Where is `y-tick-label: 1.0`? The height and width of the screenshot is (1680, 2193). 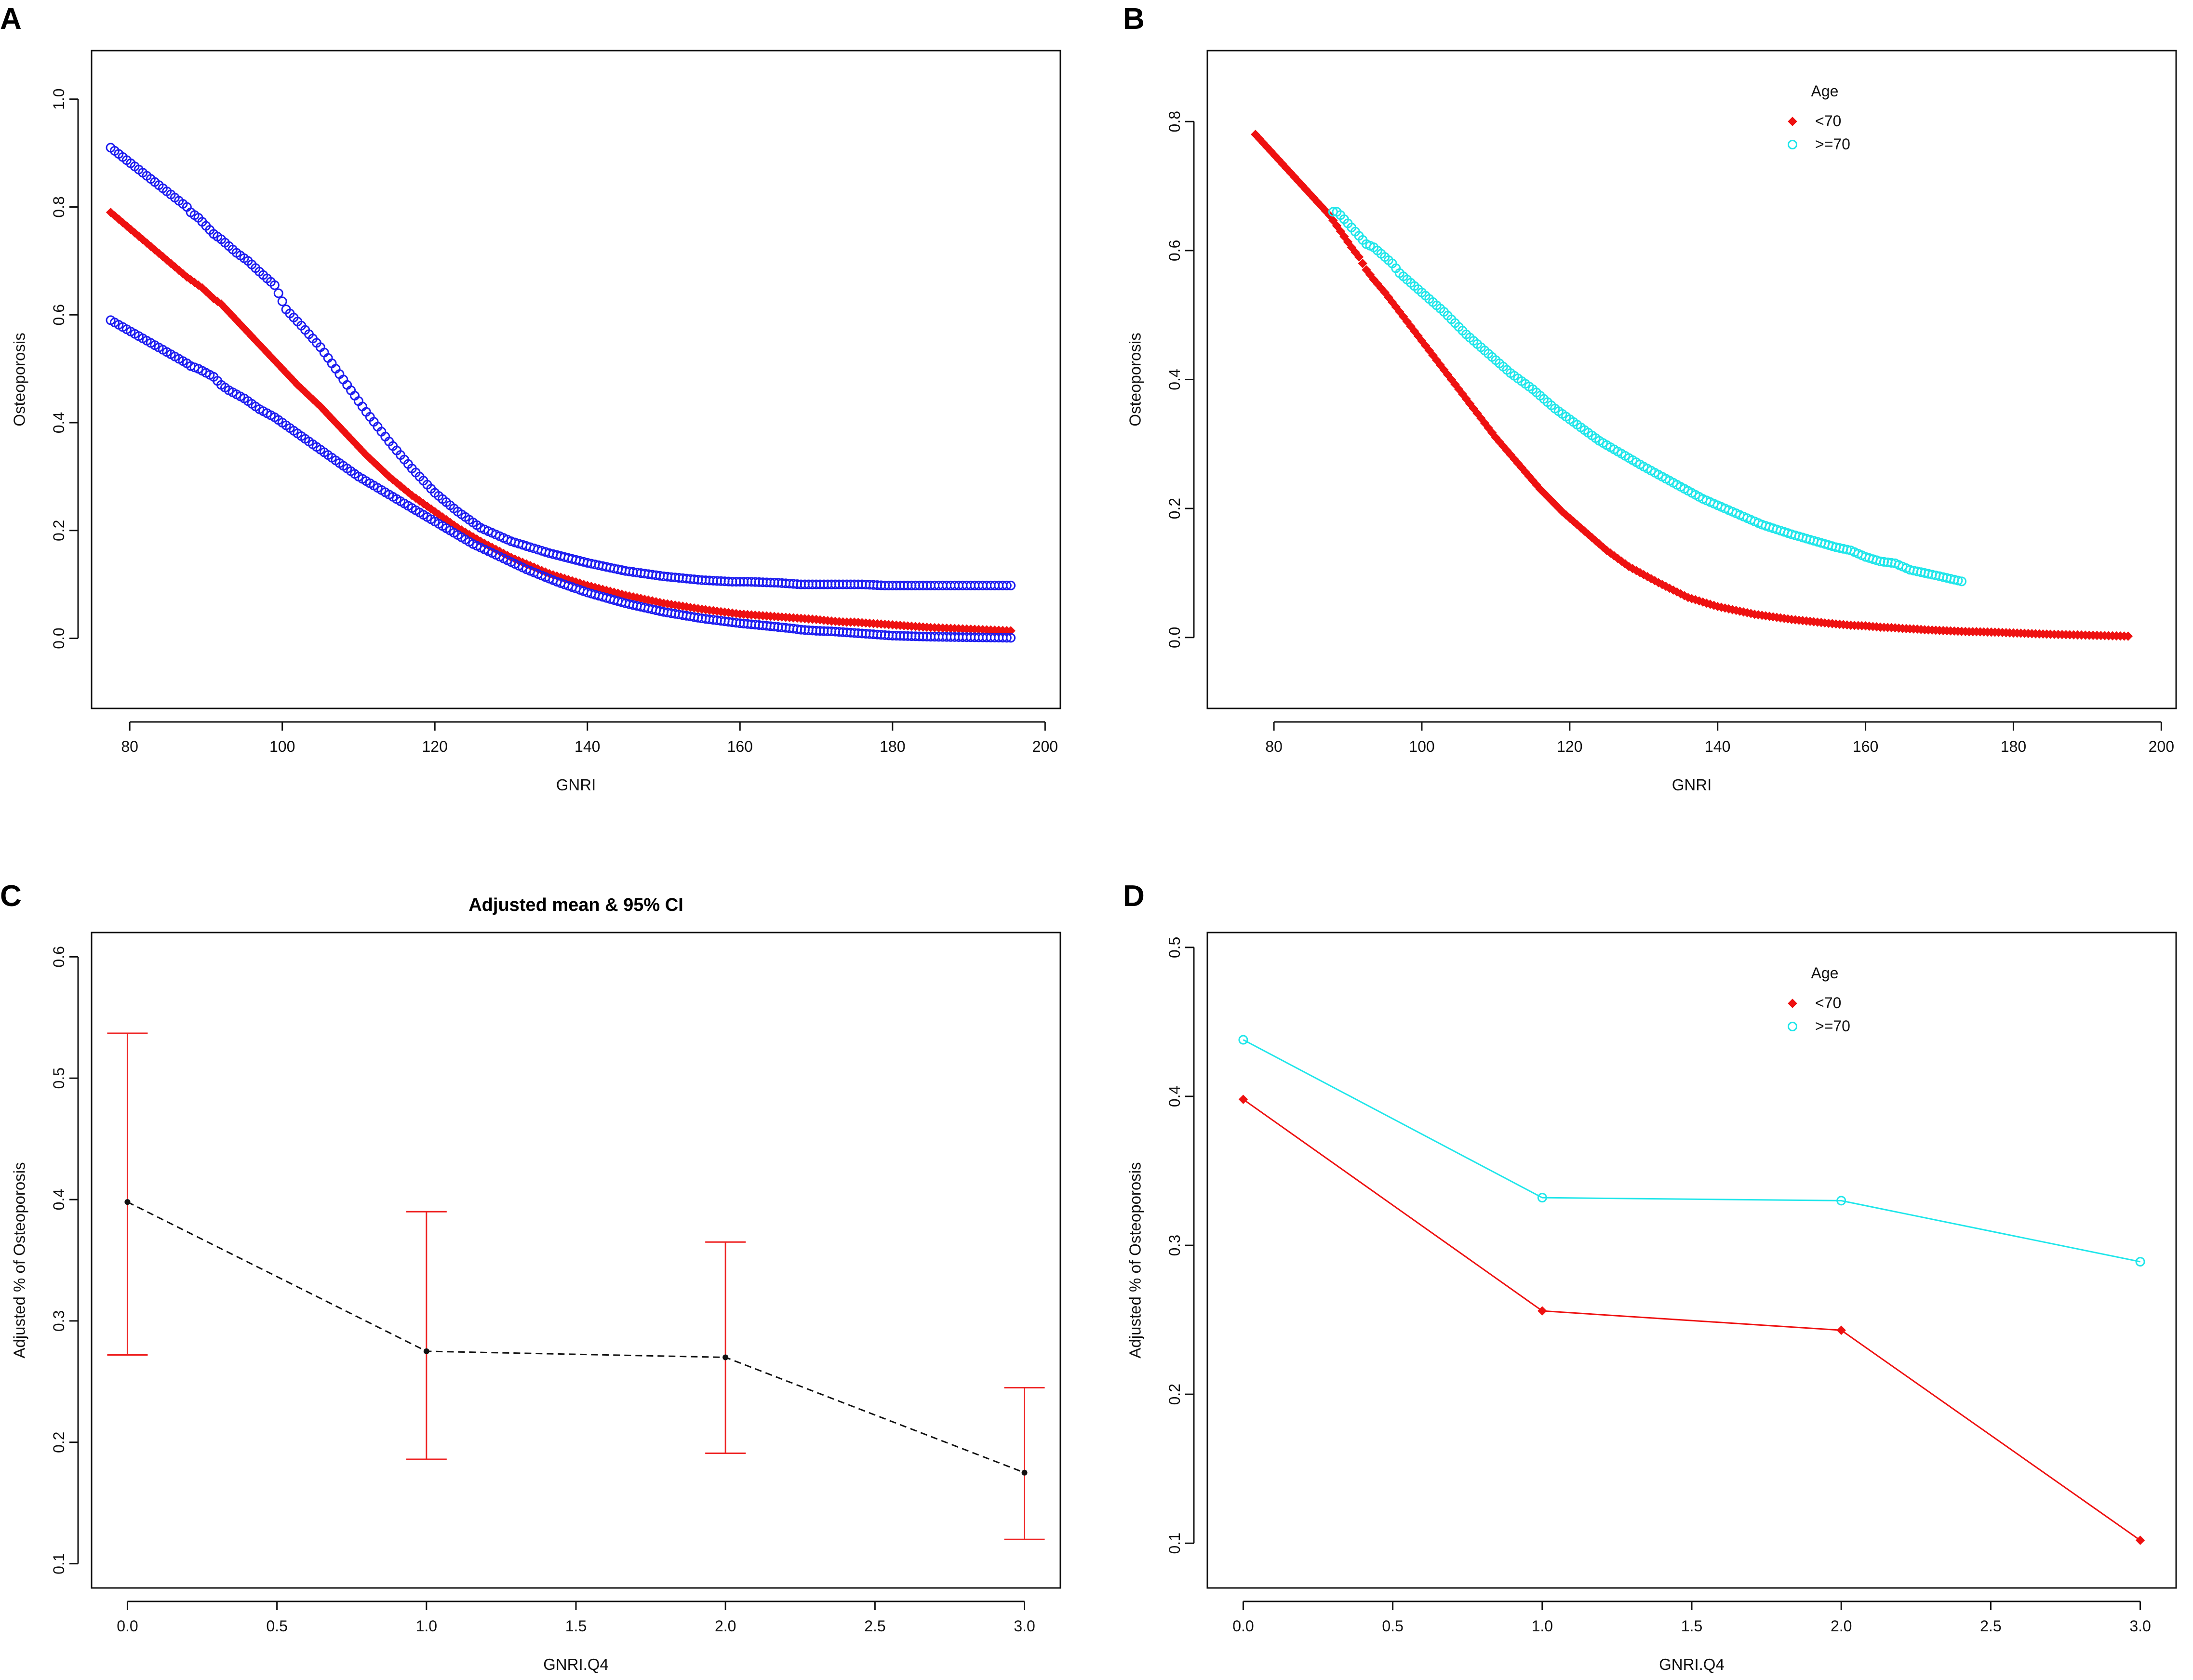 y-tick-label: 1.0 is located at coordinates (59, 99).